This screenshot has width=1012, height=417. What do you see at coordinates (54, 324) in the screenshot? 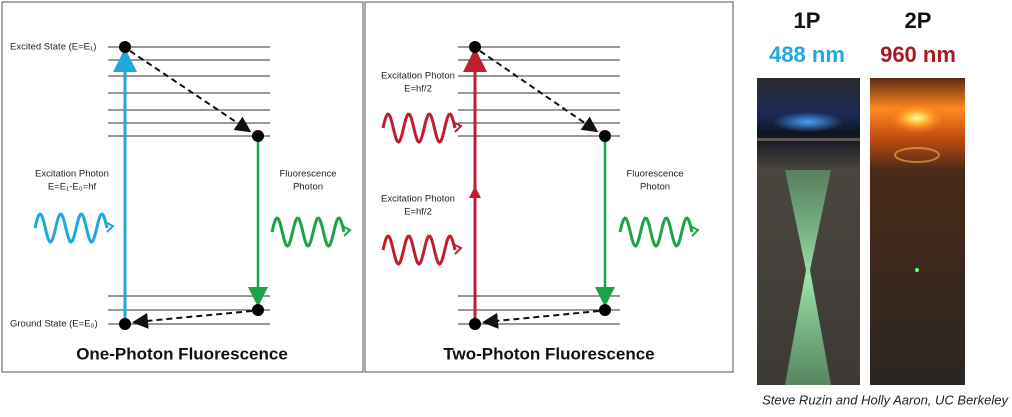
I see `level-label: Ground State (E=E₀)` at bounding box center [54, 324].